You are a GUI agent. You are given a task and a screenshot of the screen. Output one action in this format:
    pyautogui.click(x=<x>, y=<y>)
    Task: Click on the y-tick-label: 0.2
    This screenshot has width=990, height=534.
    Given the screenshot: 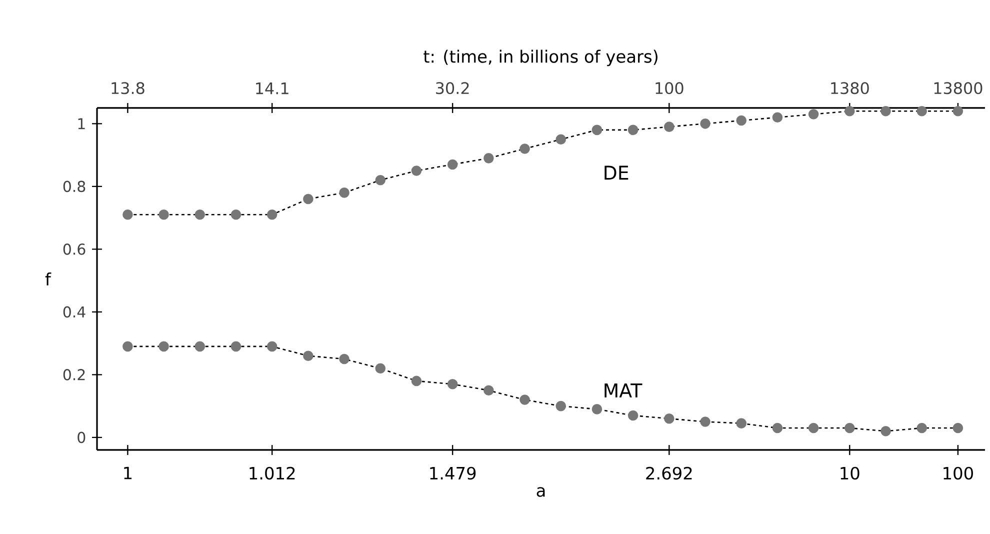 What is the action you would take?
    pyautogui.click(x=74, y=374)
    